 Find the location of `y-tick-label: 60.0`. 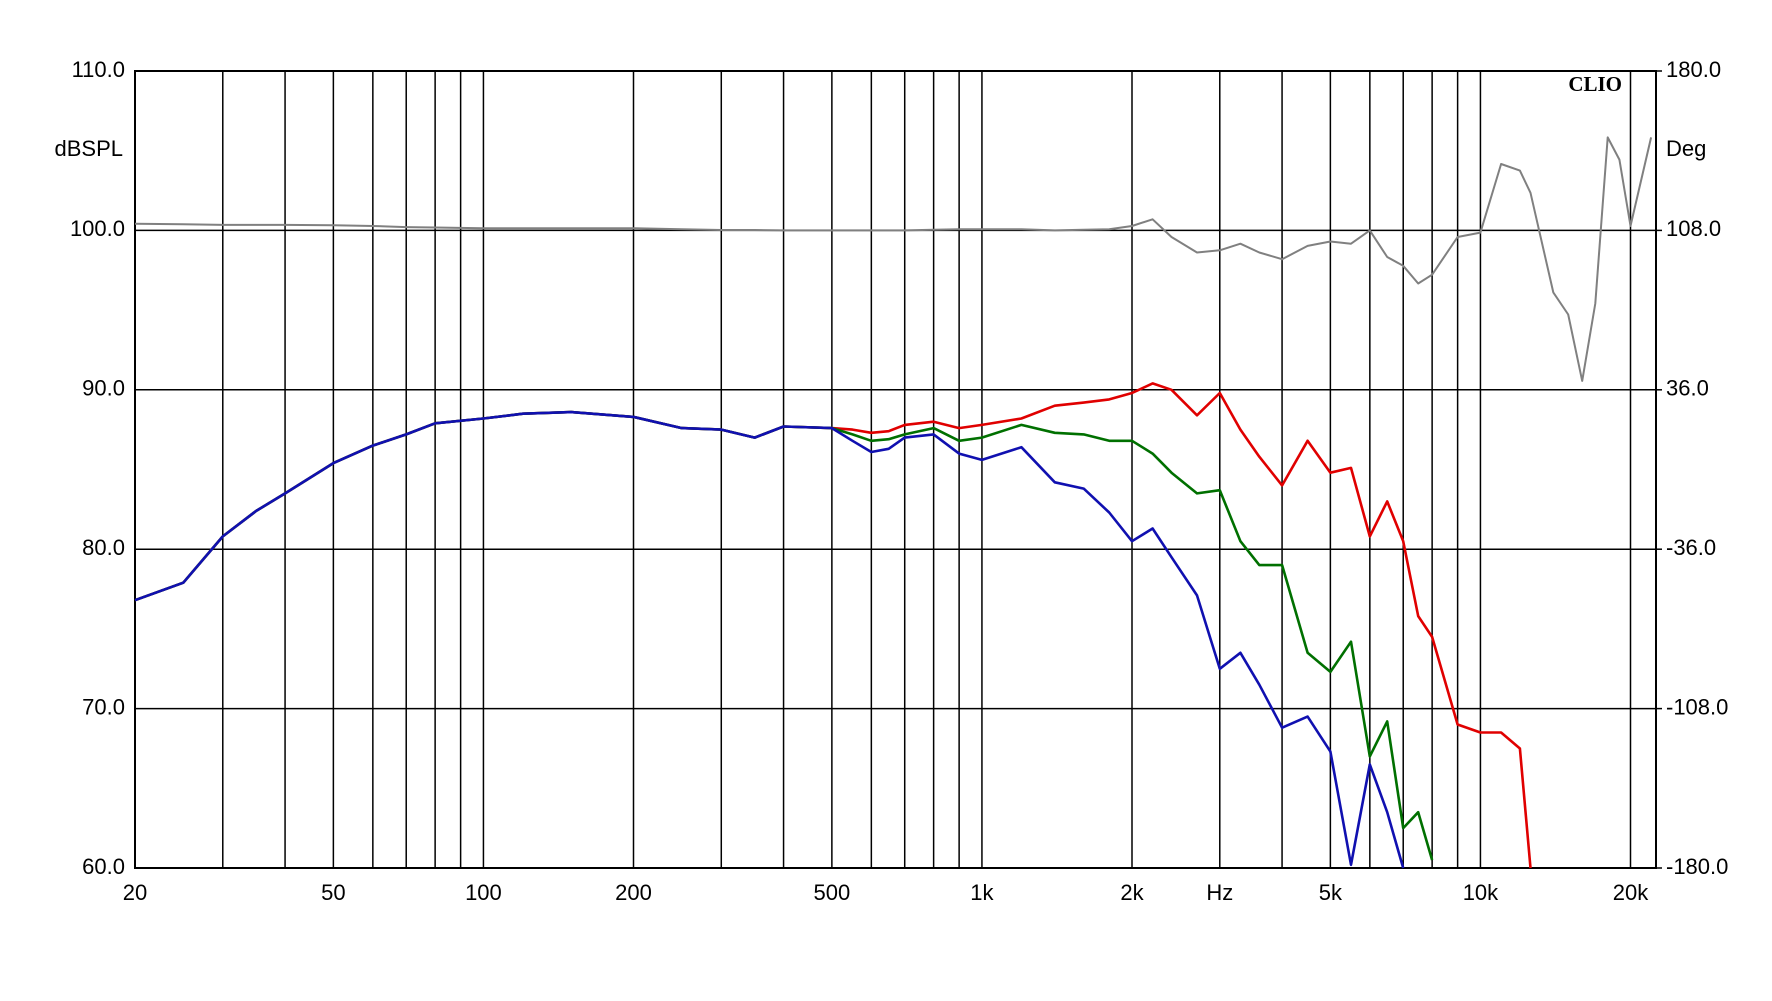

y-tick-label: 60.0 is located at coordinates (103, 866).